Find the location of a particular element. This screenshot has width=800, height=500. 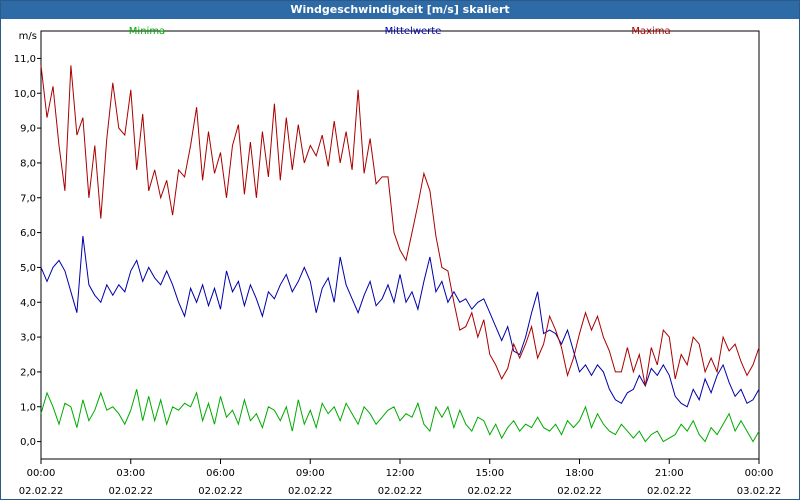

window-title: Windgeschwindigkeit [m/s] skaliert is located at coordinates (400, 10).